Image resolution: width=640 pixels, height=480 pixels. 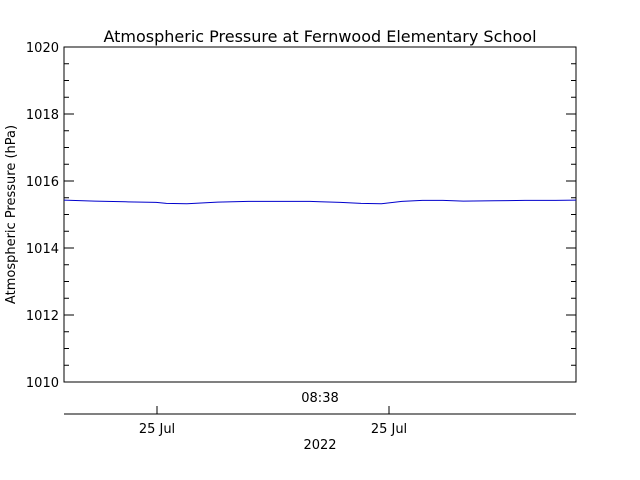 I want to click on series-group, so click(x=320, y=202).